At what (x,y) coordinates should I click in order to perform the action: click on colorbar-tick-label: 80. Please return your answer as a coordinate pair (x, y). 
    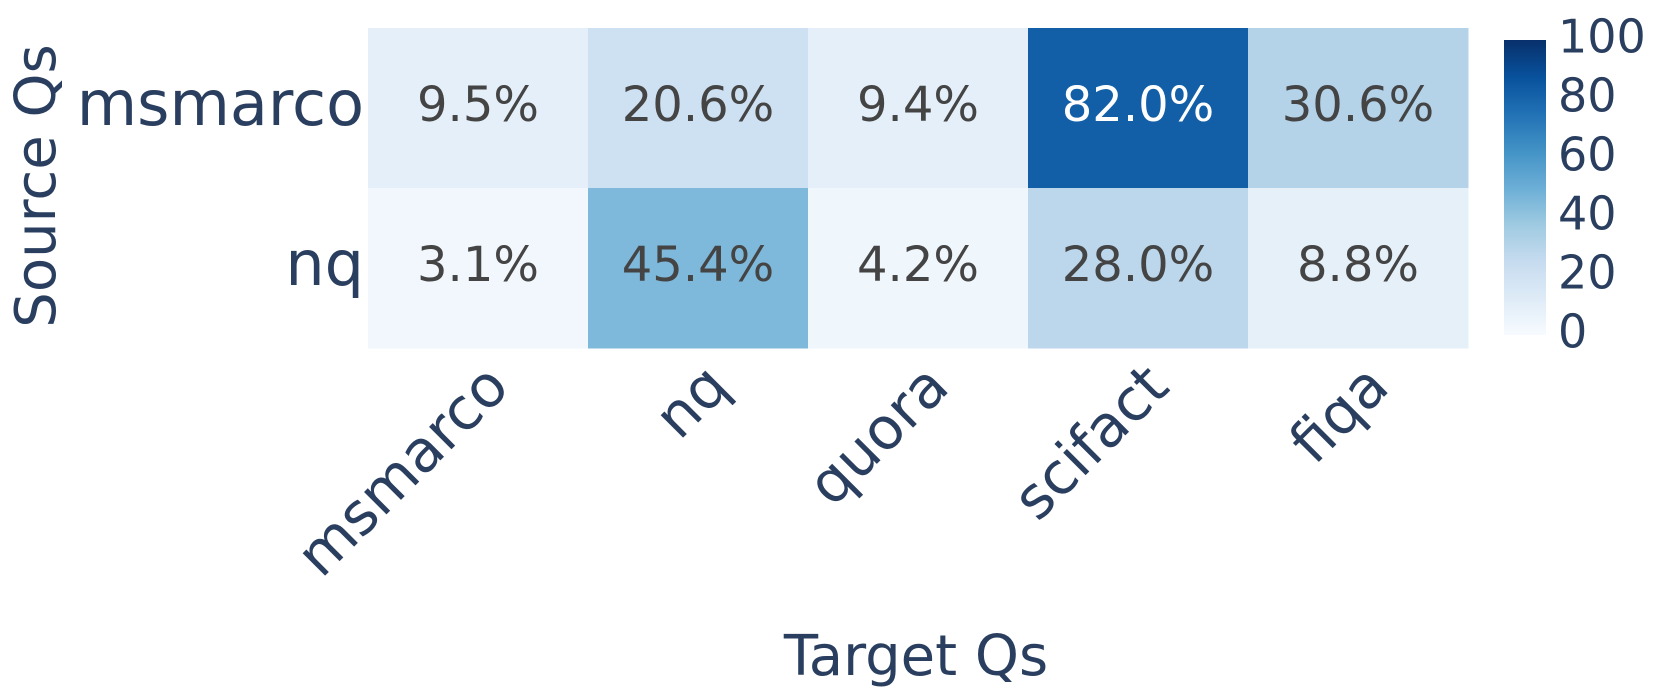
    Looking at the image, I should click on (1587, 96).